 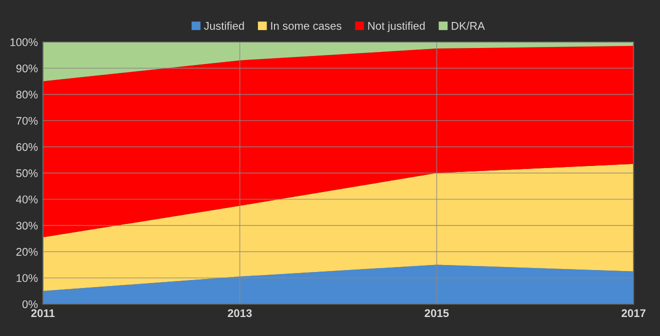 I want to click on y-tick-label: 0%, so click(x=30, y=304).